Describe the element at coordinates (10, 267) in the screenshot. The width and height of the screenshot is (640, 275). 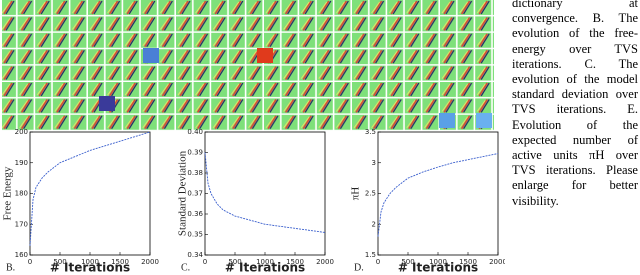
I see `panel-label: B.` at that location.